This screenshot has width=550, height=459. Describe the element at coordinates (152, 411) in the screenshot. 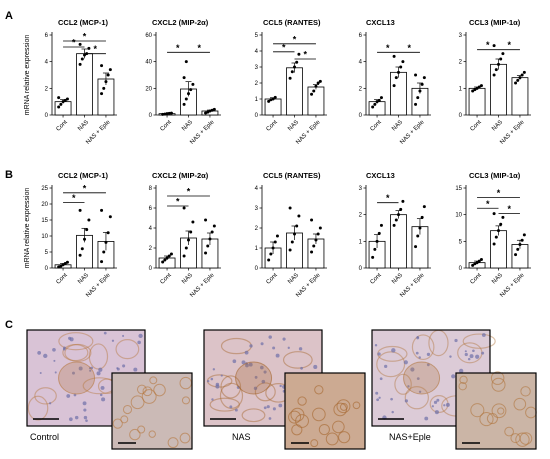

I see `inset-image` at that location.